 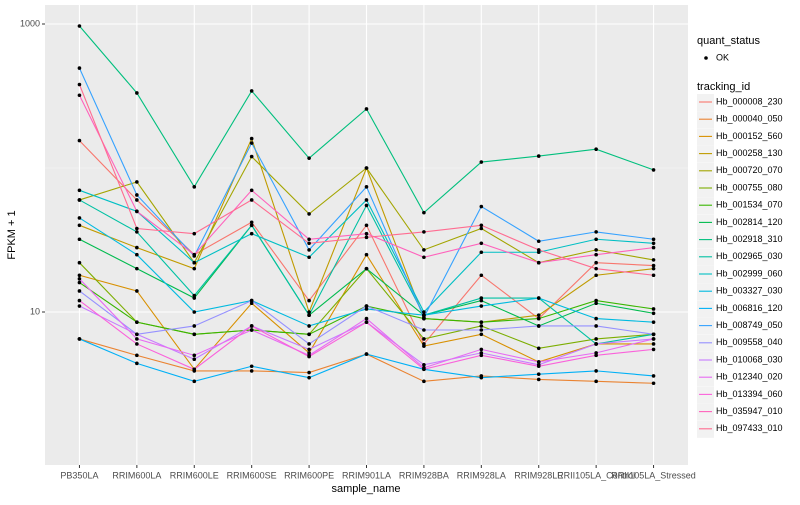 I want to click on x-axis-title: sample_name, so click(x=365, y=489).